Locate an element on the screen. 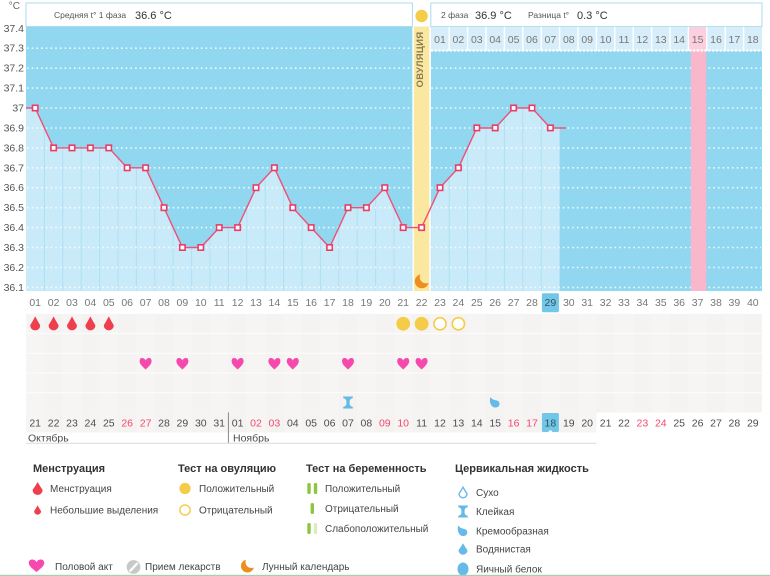 This screenshot has width=770, height=576. svg-text: 17 is located at coordinates (330, 303).